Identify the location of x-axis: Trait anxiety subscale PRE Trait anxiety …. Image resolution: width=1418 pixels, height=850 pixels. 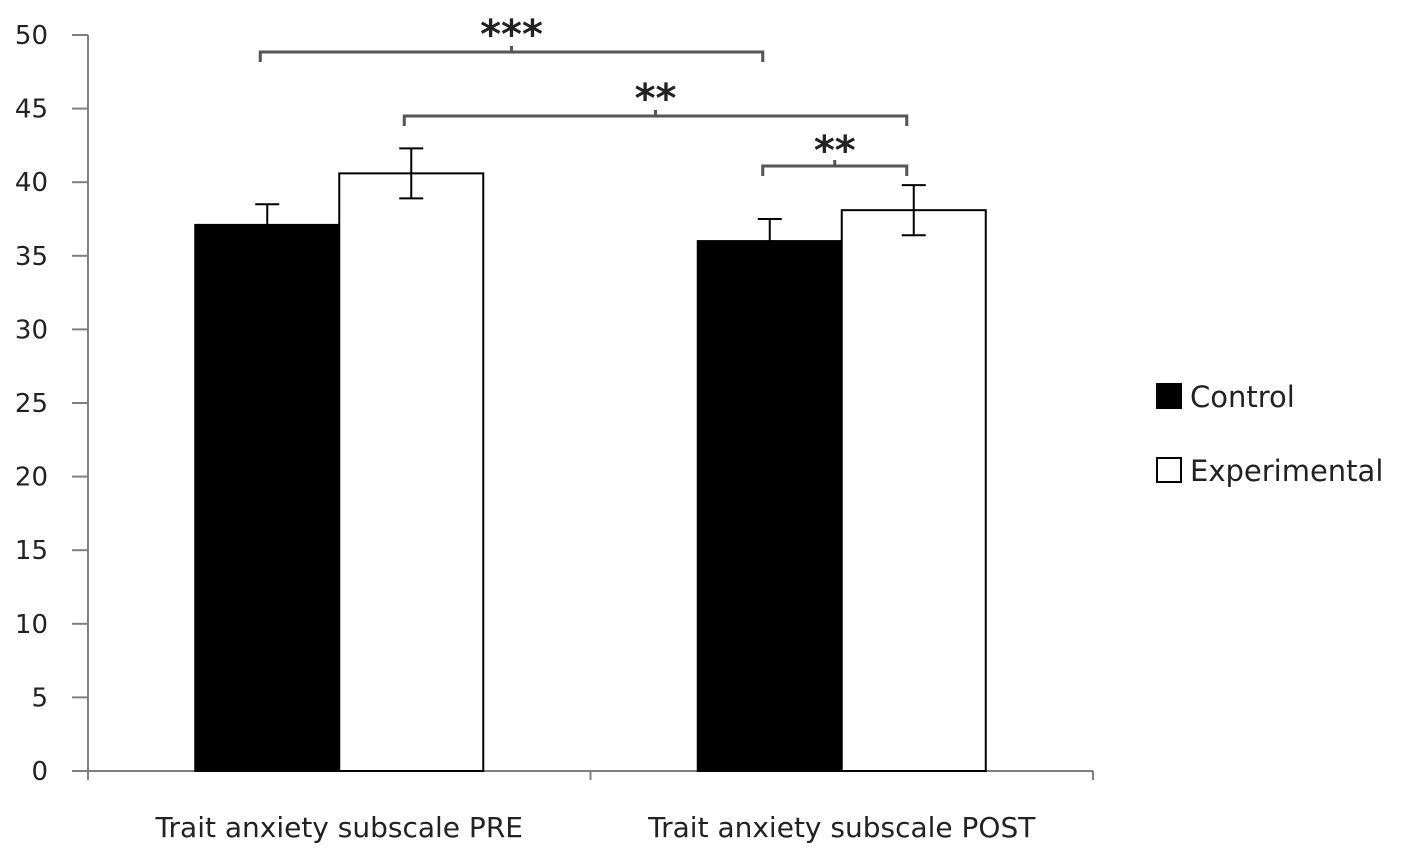
(590, 807).